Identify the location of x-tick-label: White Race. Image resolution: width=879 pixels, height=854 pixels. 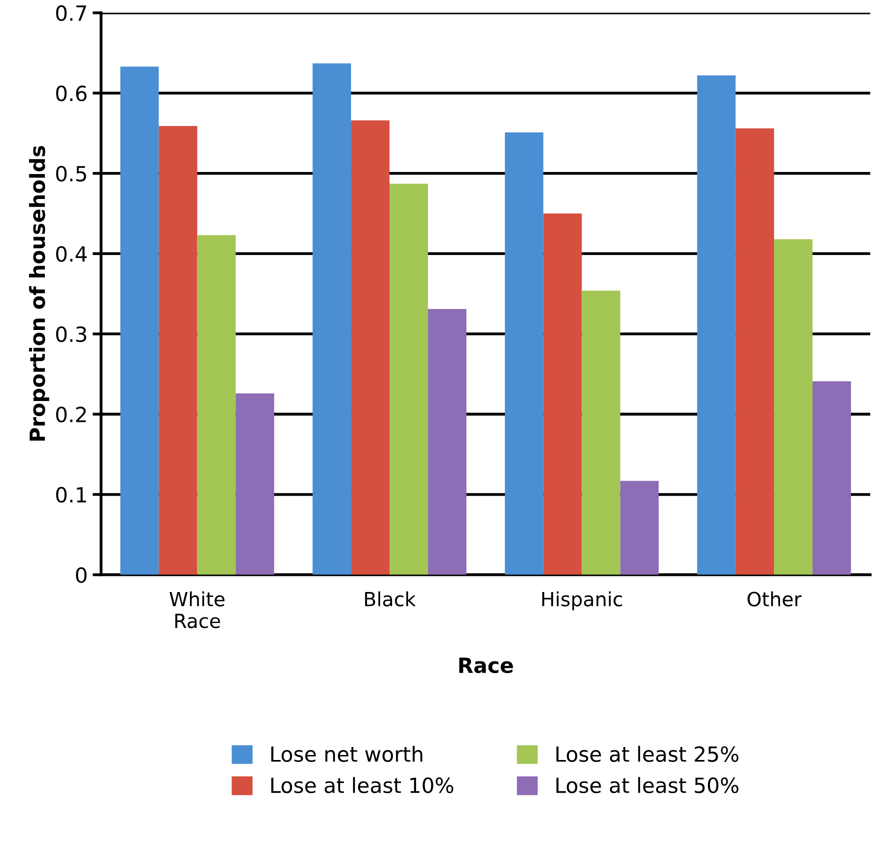
(197, 609).